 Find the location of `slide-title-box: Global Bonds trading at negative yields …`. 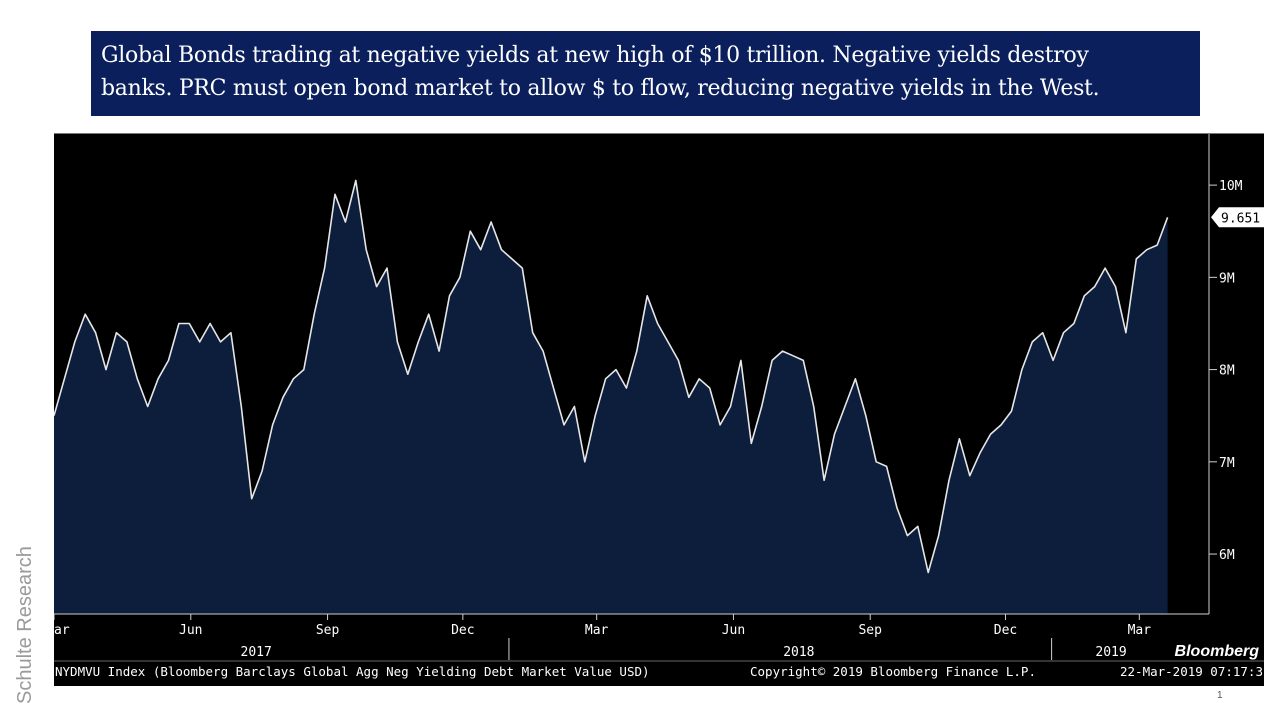

slide-title-box: Global Bonds trading at negative yields … is located at coordinates (645, 73).